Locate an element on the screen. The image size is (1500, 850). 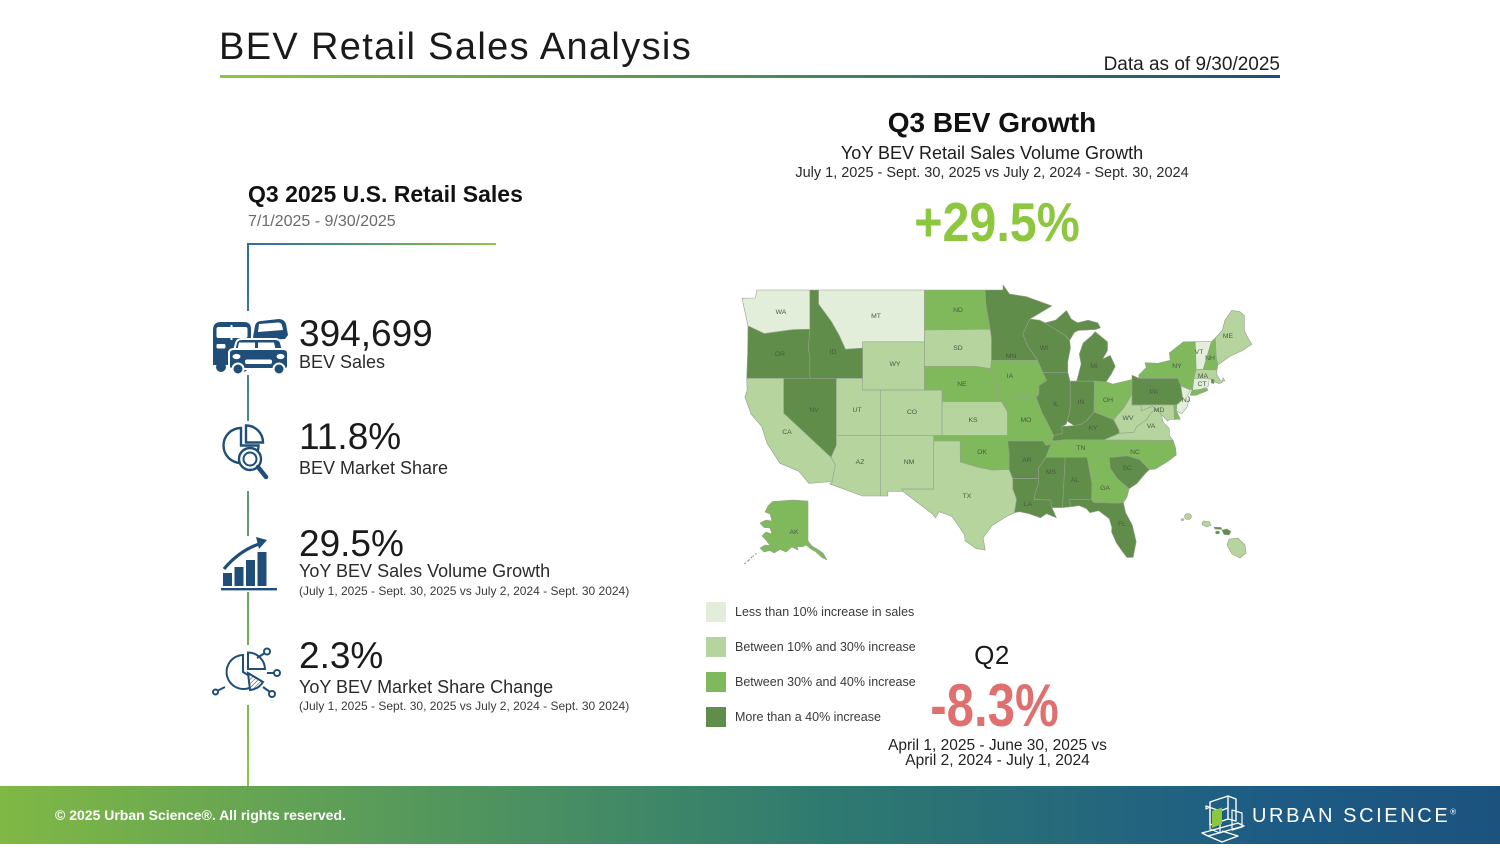
svg-text: SC is located at coordinates (1127, 468).